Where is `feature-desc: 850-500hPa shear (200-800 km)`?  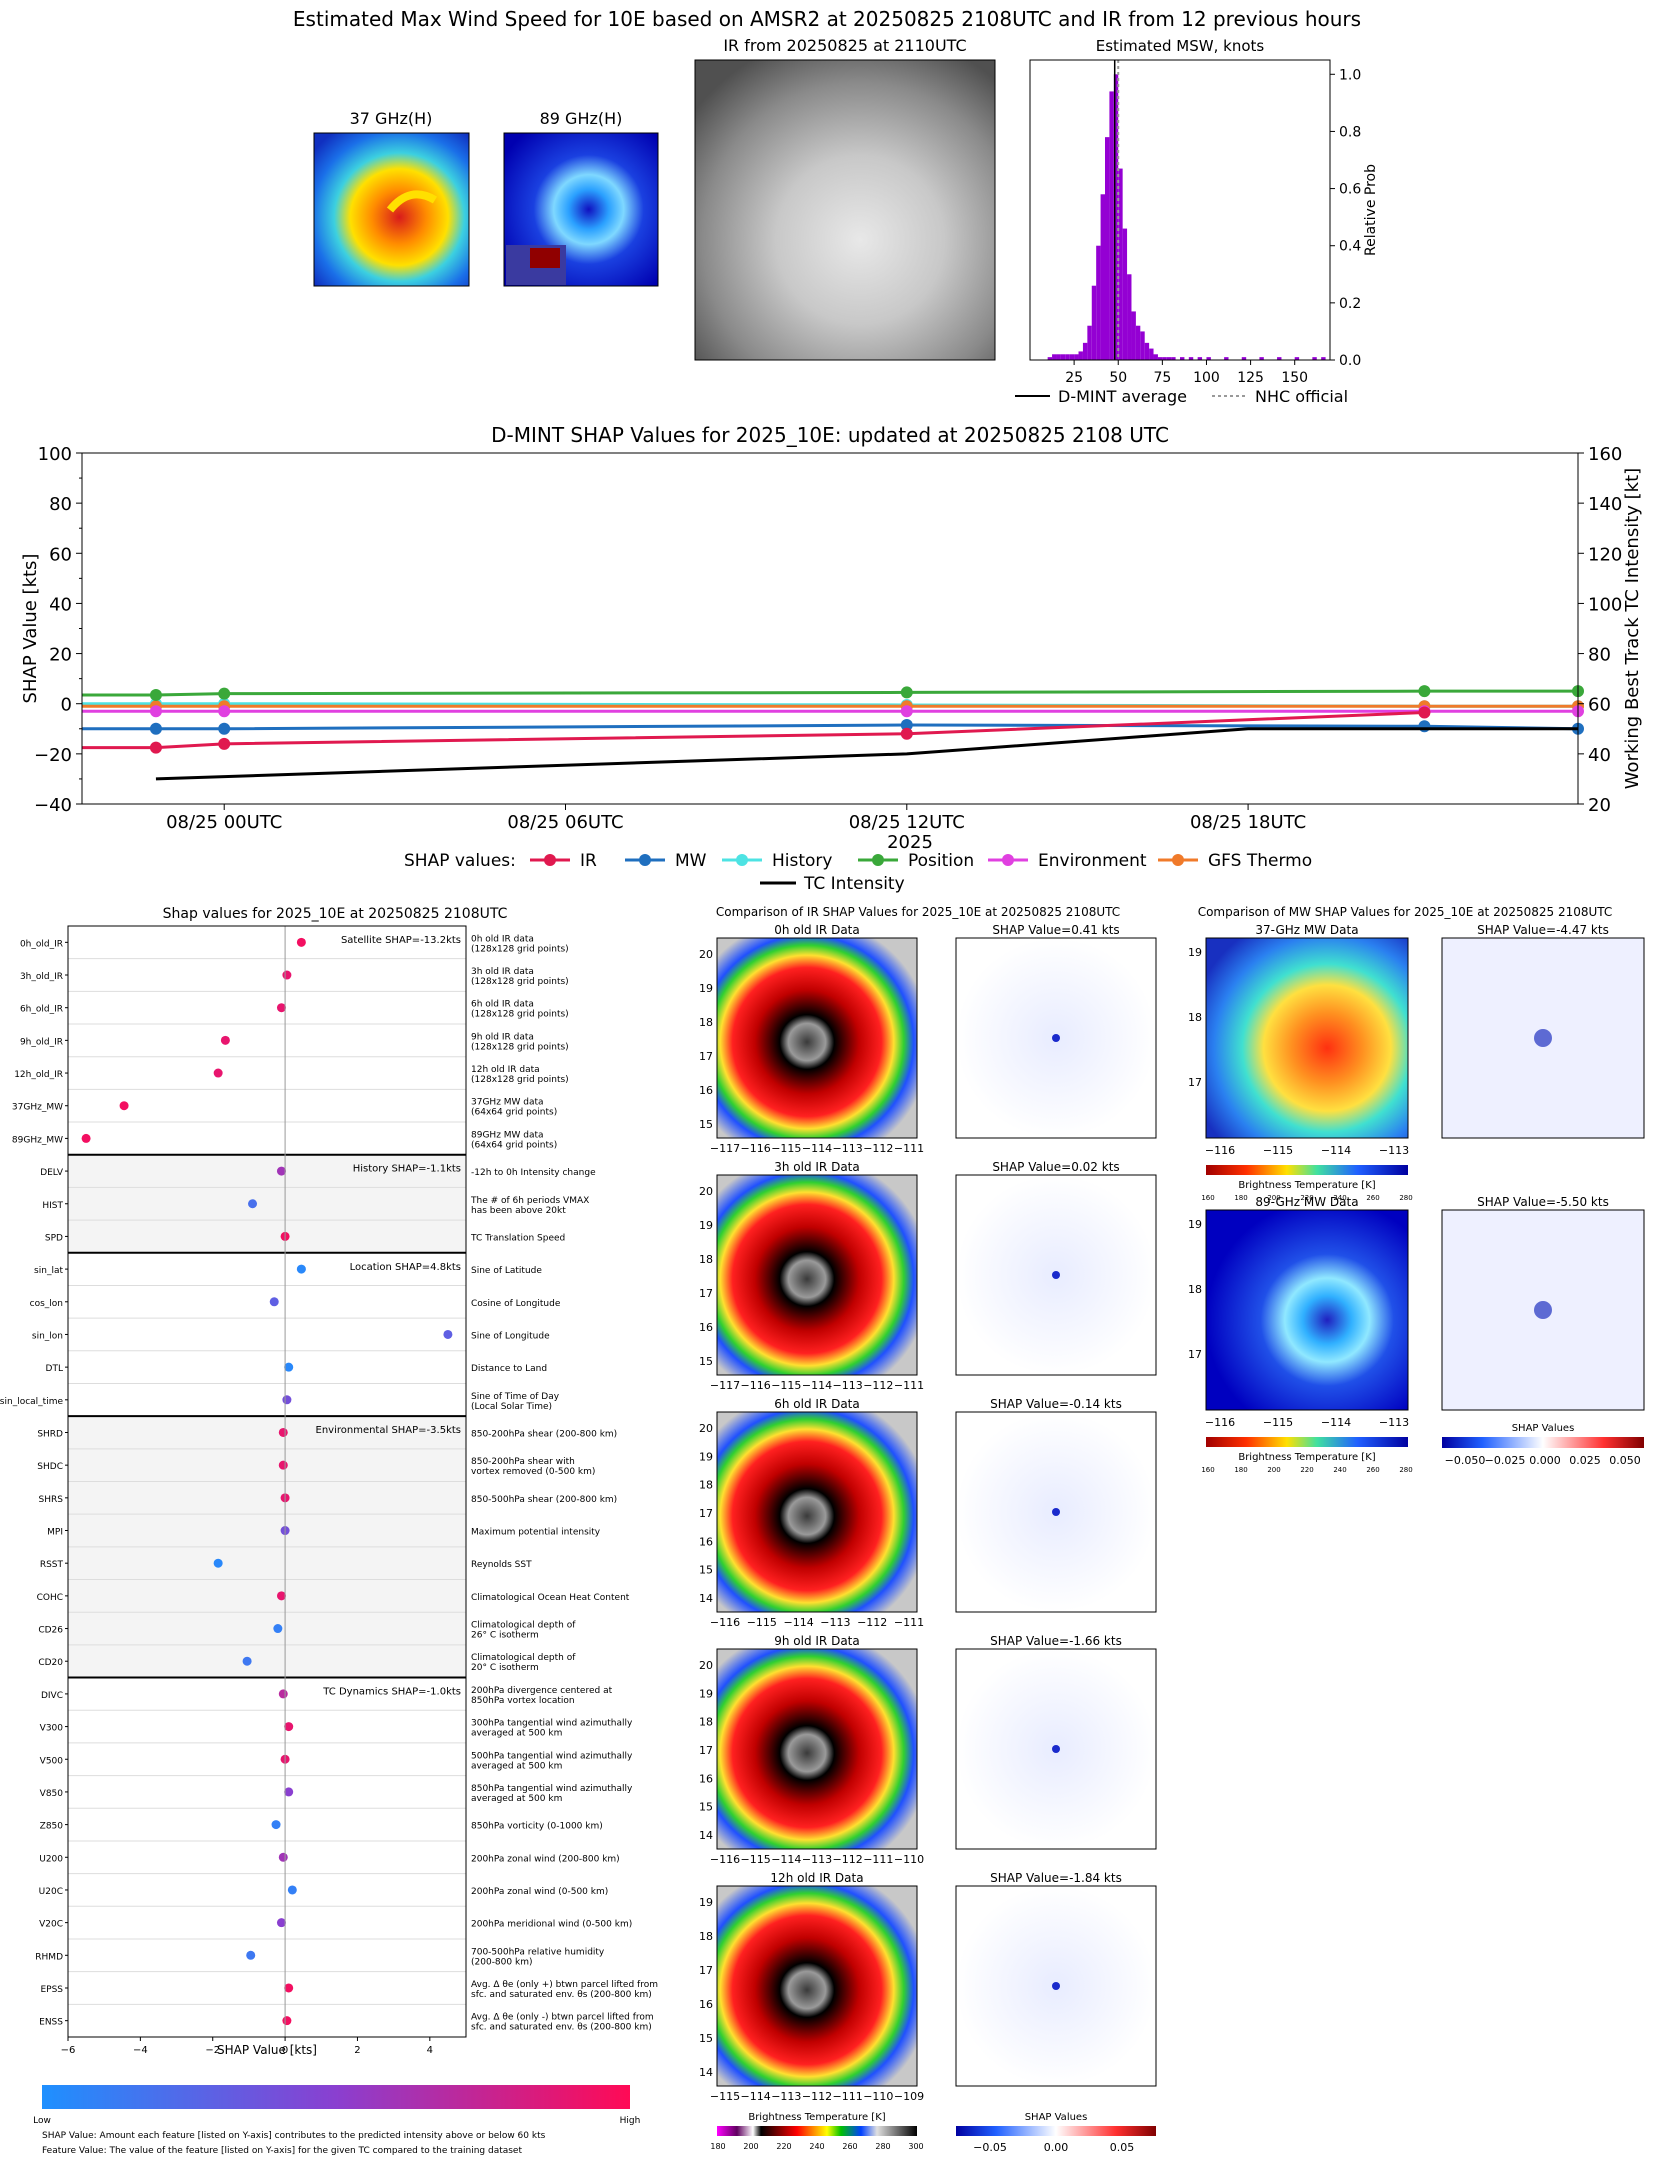 feature-desc: 850-500hPa shear (200-800 km) is located at coordinates (544, 1500).